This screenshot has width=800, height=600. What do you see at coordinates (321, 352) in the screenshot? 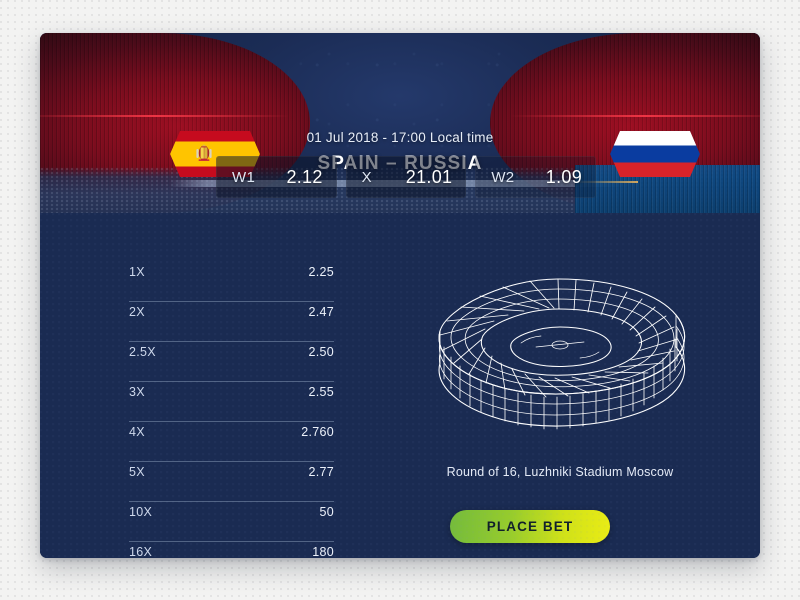
I see `odds-row-value: 2.50` at bounding box center [321, 352].